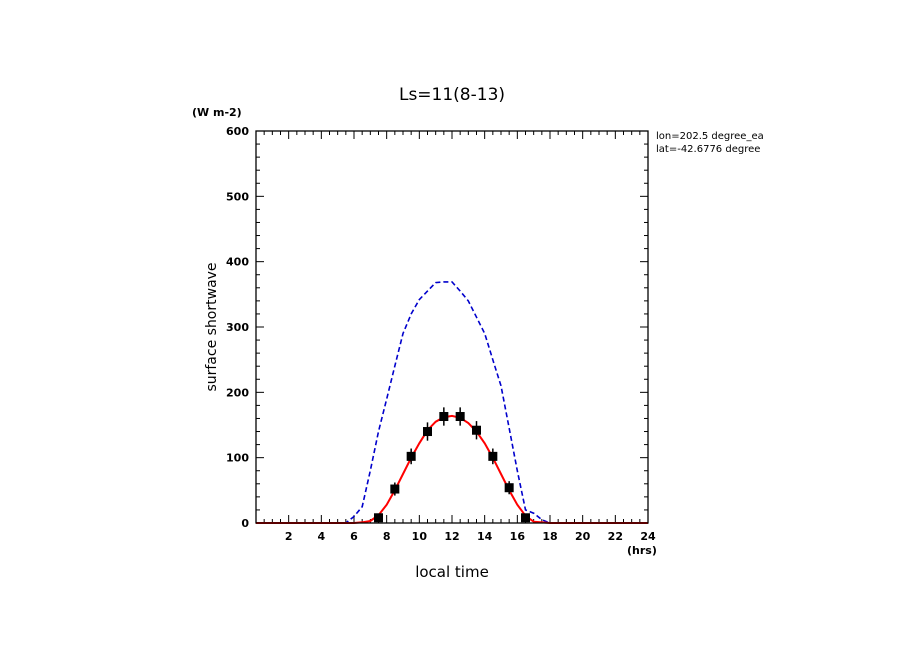  What do you see at coordinates (387, 536) in the screenshot?
I see `x-tick-label: 8` at bounding box center [387, 536].